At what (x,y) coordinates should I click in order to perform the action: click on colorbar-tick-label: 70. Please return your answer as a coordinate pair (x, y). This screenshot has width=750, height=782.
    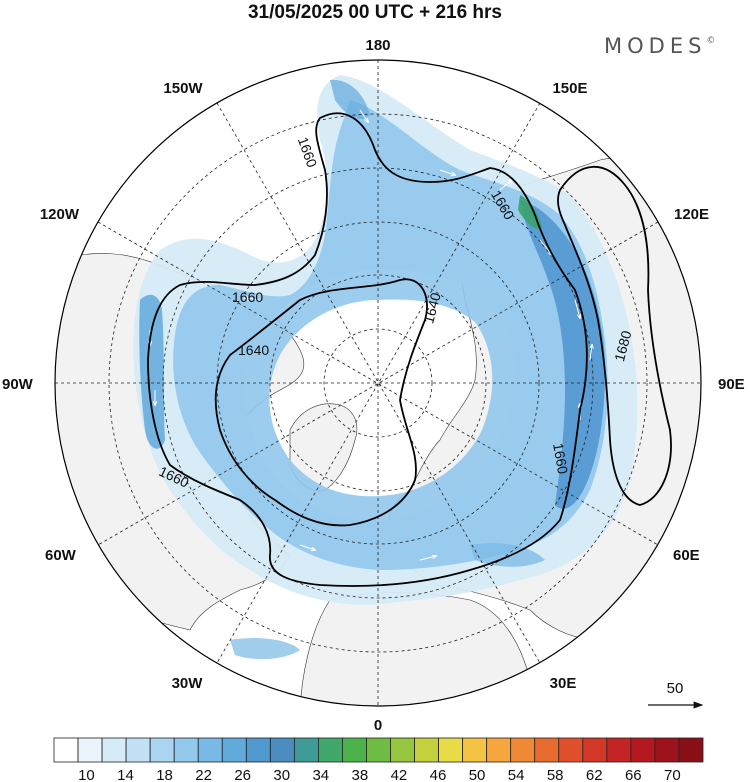
    Looking at the image, I should click on (672, 774).